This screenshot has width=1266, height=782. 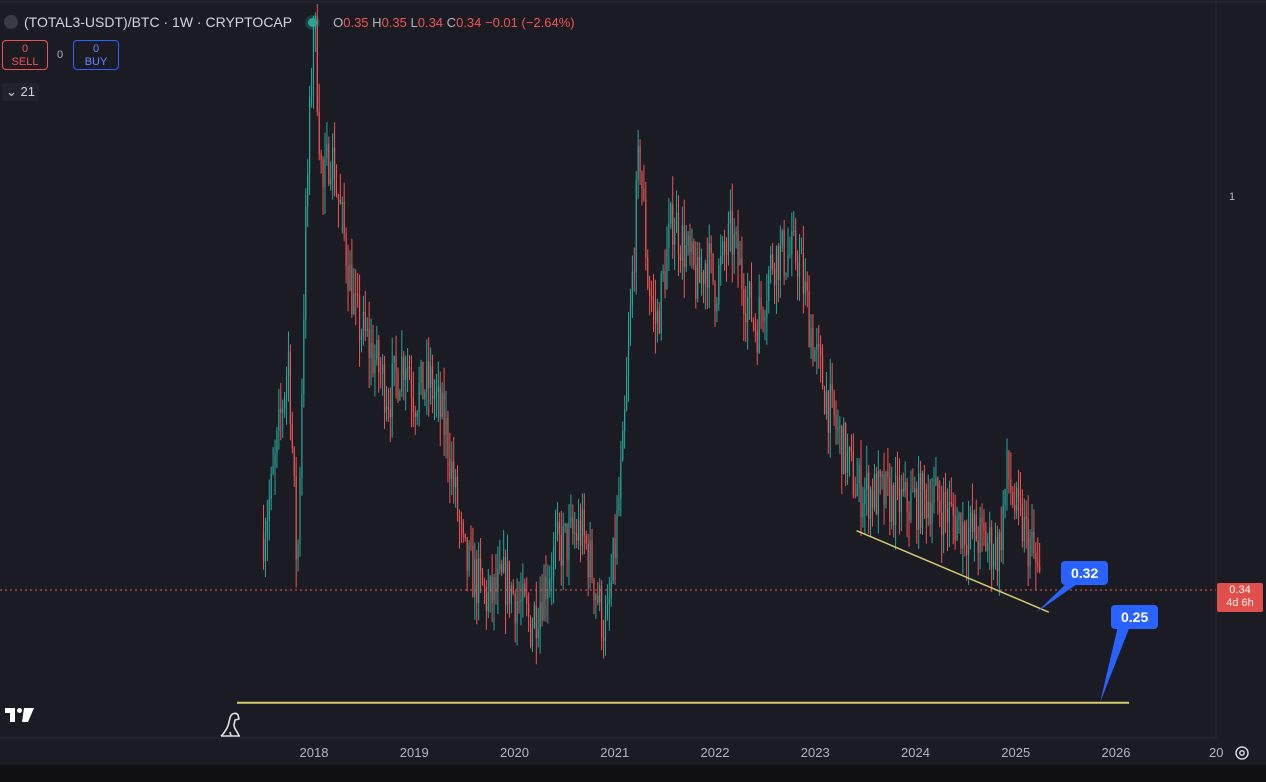 What do you see at coordinates (11, 22) in the screenshot?
I see `symbol-logo-icon` at bounding box center [11, 22].